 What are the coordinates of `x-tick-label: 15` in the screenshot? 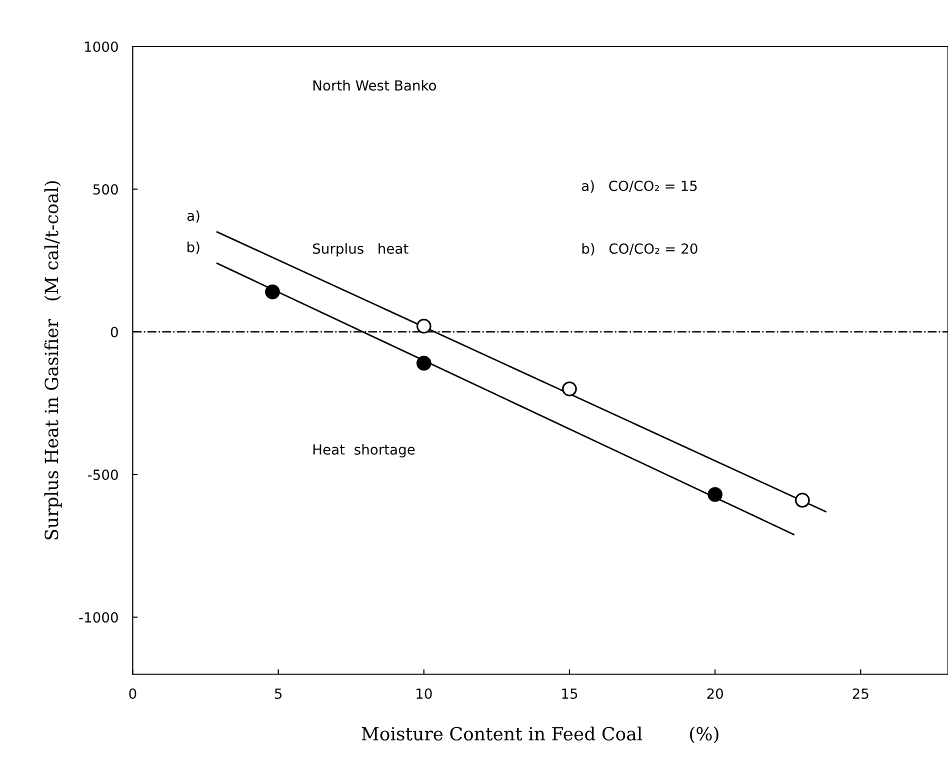 It's located at (570, 693).